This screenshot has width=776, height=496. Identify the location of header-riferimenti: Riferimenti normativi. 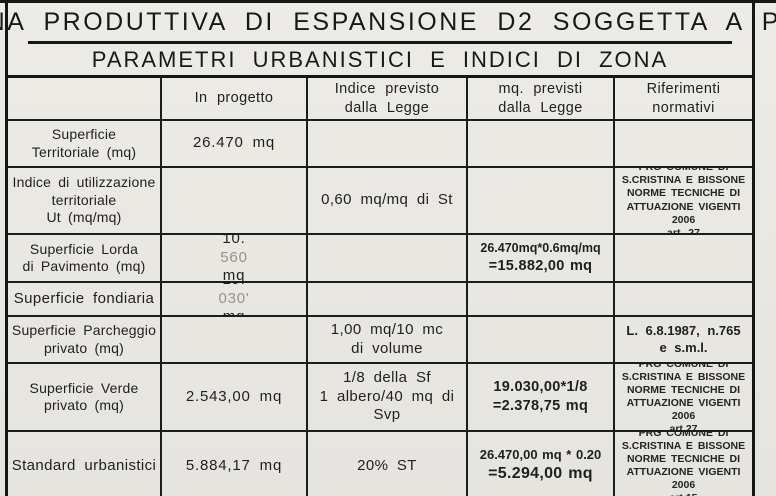
(683, 99).